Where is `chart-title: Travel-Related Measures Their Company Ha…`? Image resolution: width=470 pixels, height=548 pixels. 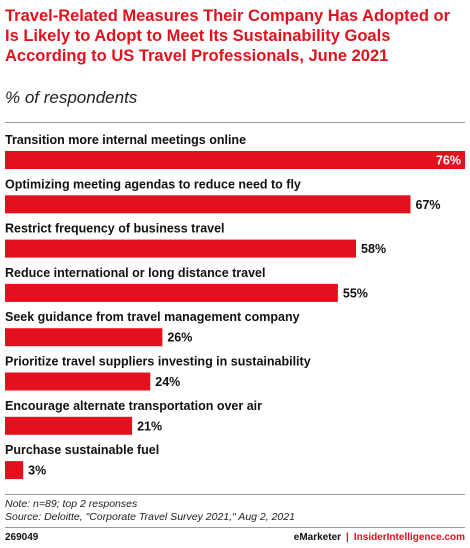
chart-title: Travel-Related Measures Their Company Ha… is located at coordinates (228, 36).